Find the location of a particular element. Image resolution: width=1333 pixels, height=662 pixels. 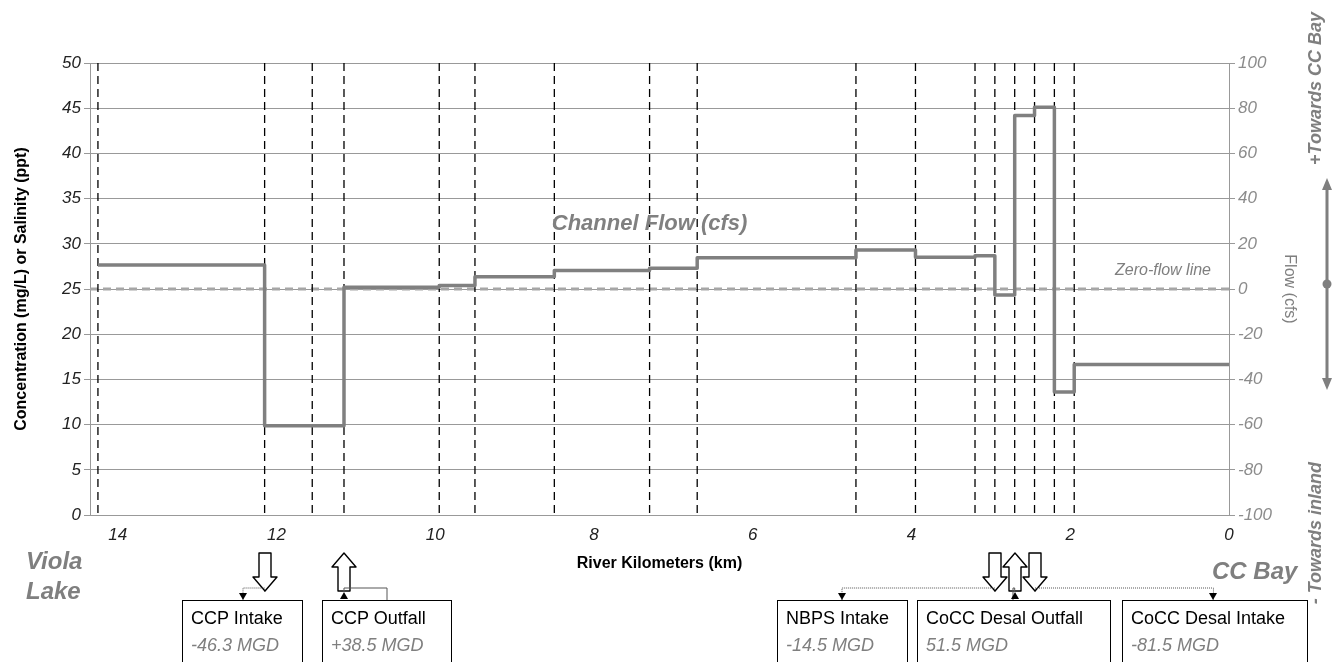

x-tick-label: 0 is located at coordinates (1229, 534).